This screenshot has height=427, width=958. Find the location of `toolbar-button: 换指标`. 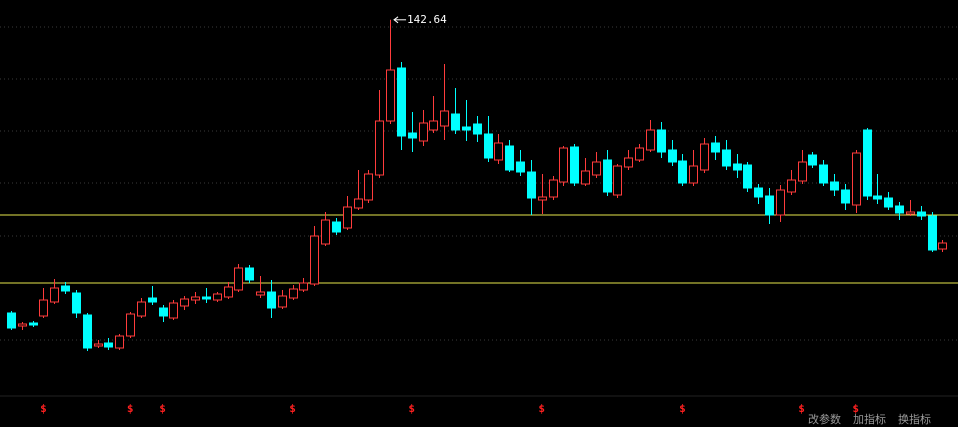

toolbar-button: 换指标 is located at coordinates (914, 419).